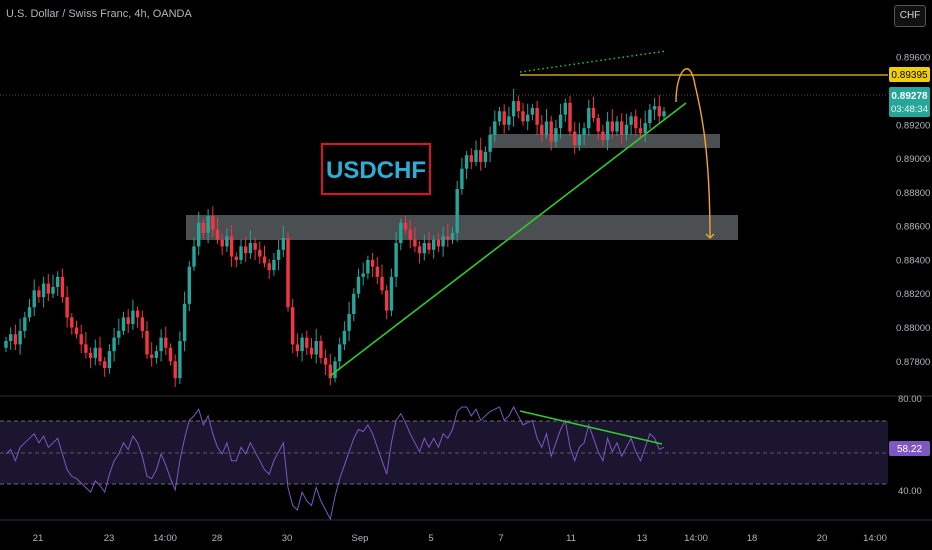 This screenshot has height=550, width=932. I want to click on forecast-arrow, so click(695, 153).